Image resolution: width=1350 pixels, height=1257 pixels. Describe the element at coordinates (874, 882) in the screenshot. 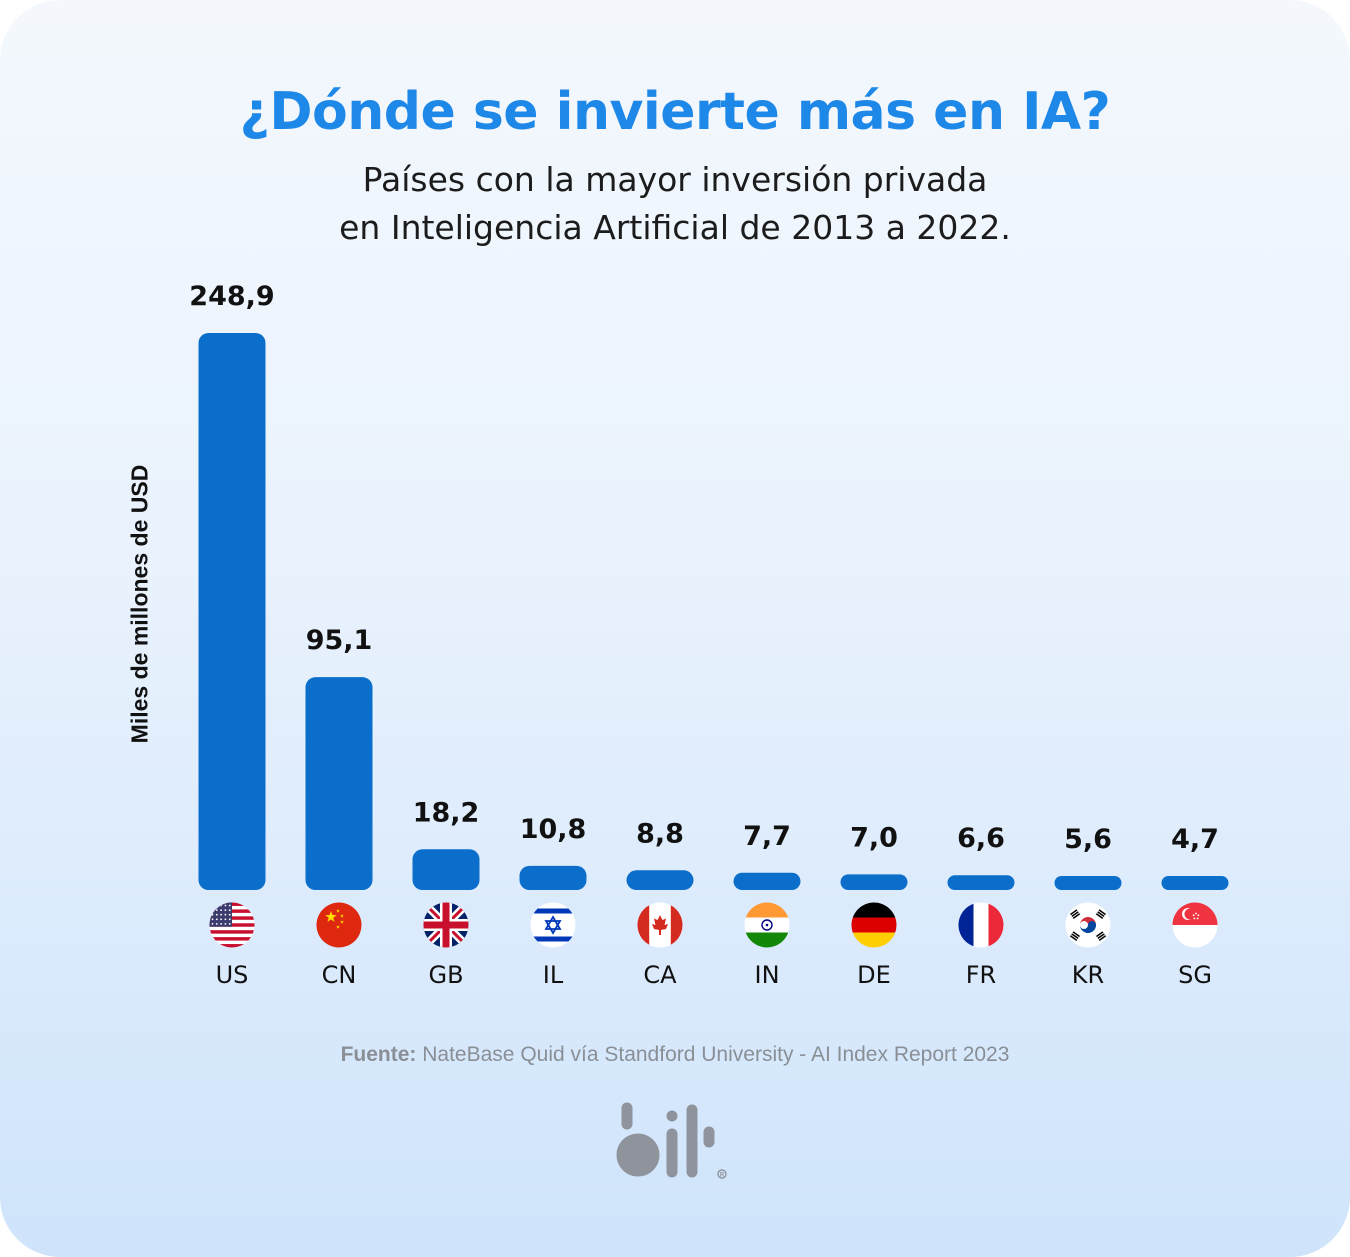

I see `bar-de` at that location.